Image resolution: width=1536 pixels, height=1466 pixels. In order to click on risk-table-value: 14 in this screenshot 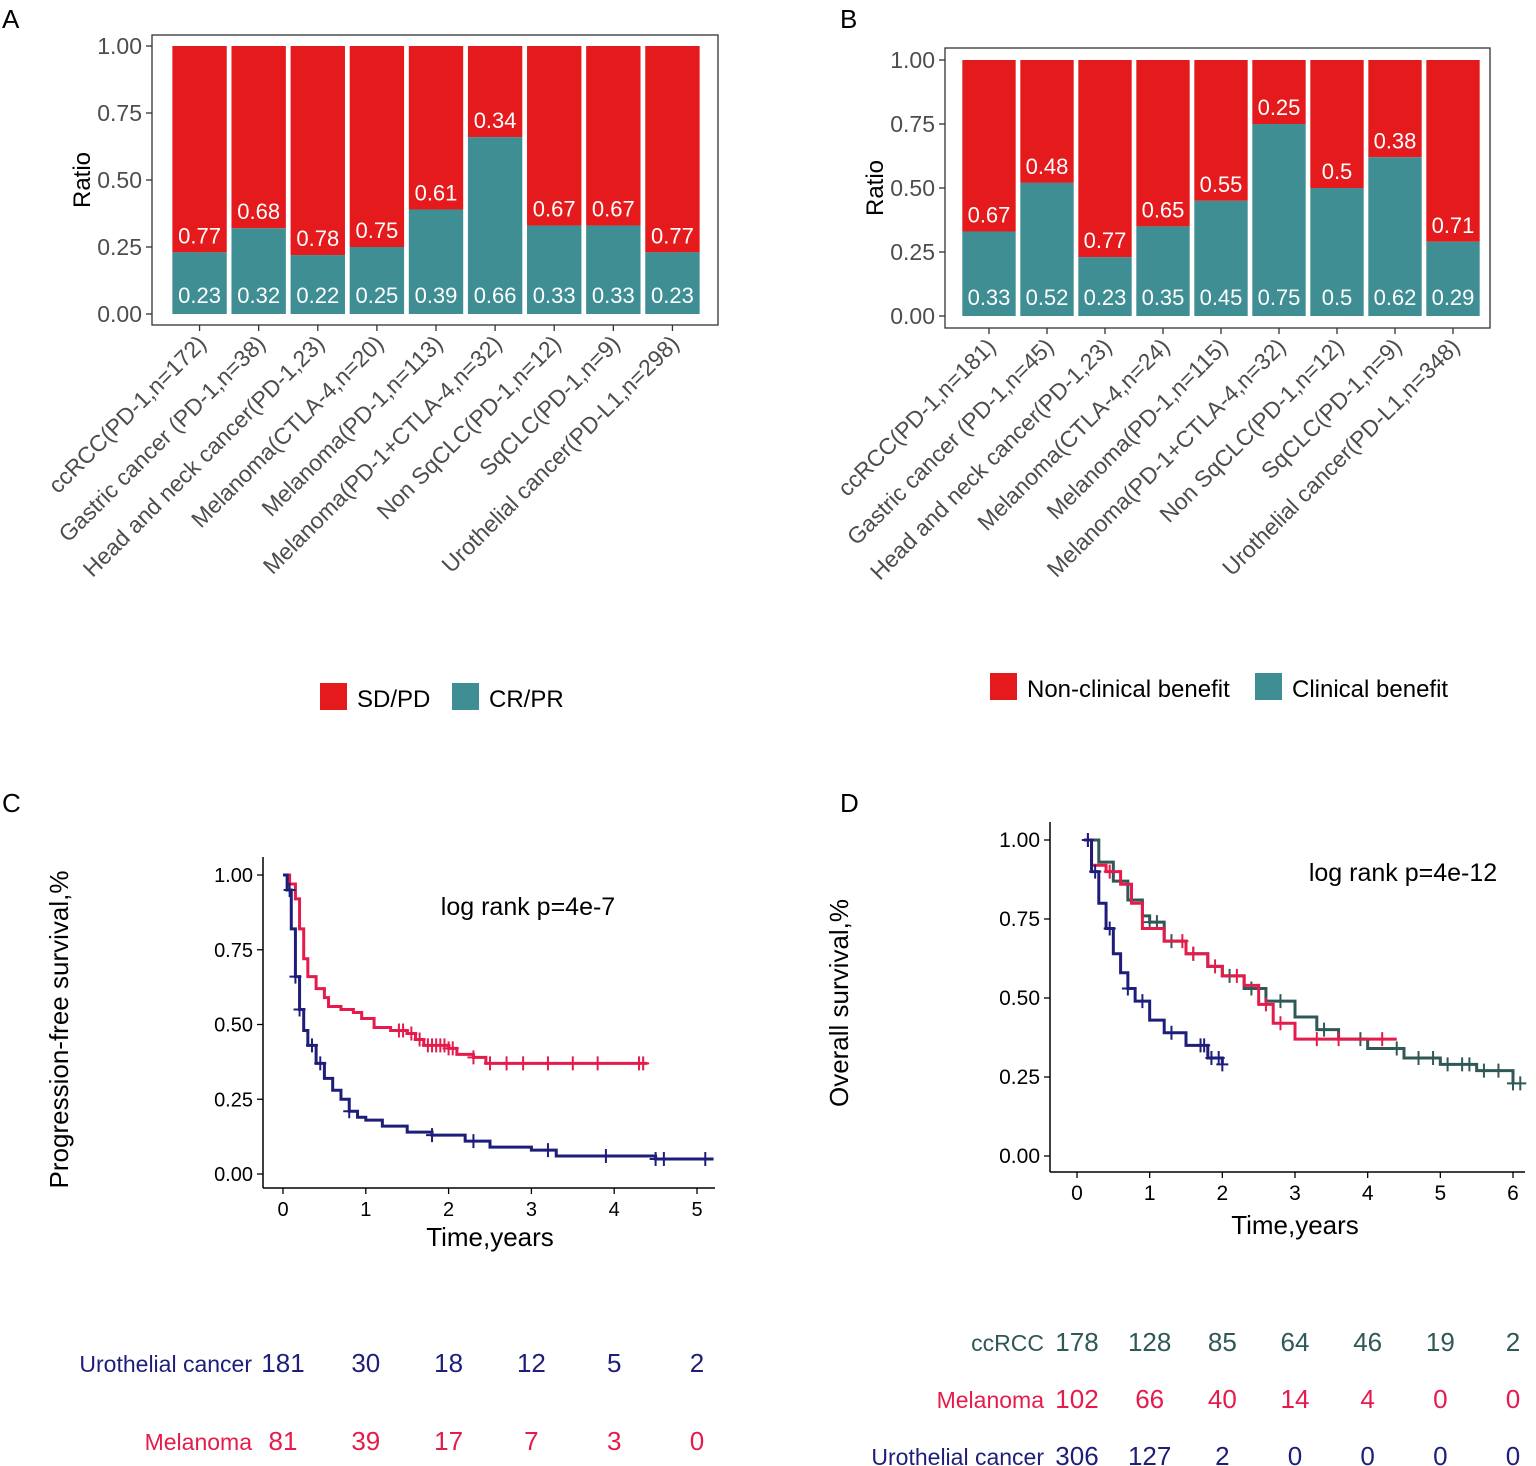, I will do `click(1295, 1399)`.